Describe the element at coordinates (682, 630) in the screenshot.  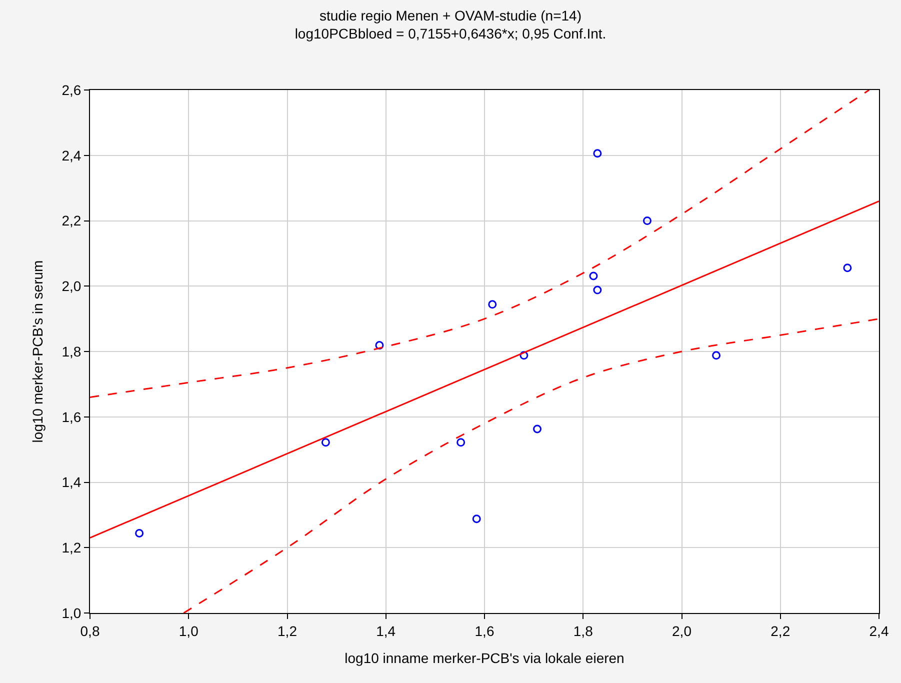
I see `x-tick-label: 2,0` at that location.